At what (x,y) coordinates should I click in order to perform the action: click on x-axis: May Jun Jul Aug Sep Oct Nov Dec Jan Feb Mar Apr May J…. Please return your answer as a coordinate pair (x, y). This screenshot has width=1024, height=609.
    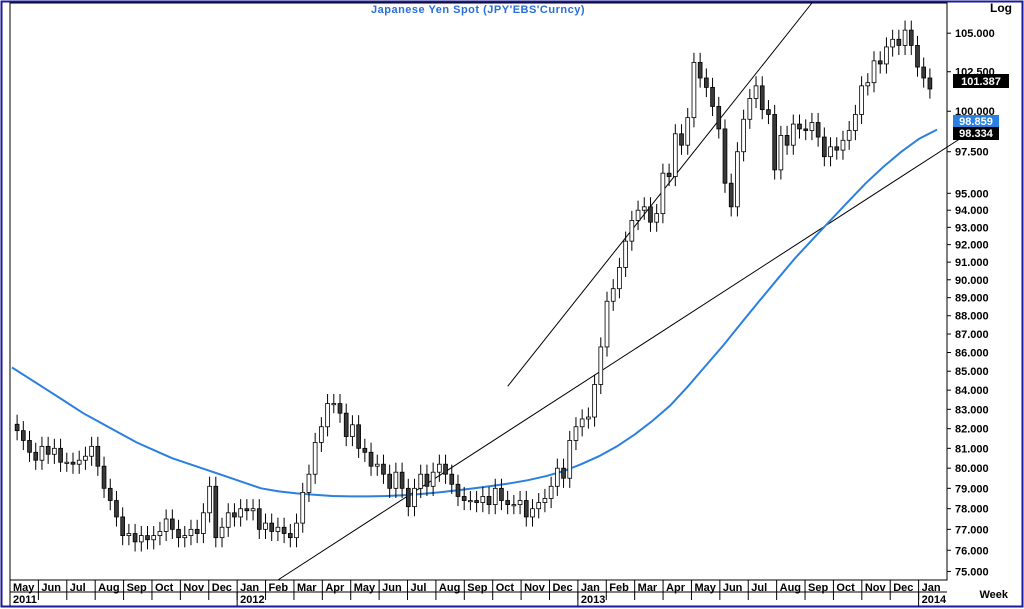
    Looking at the image, I should click on (478, 593).